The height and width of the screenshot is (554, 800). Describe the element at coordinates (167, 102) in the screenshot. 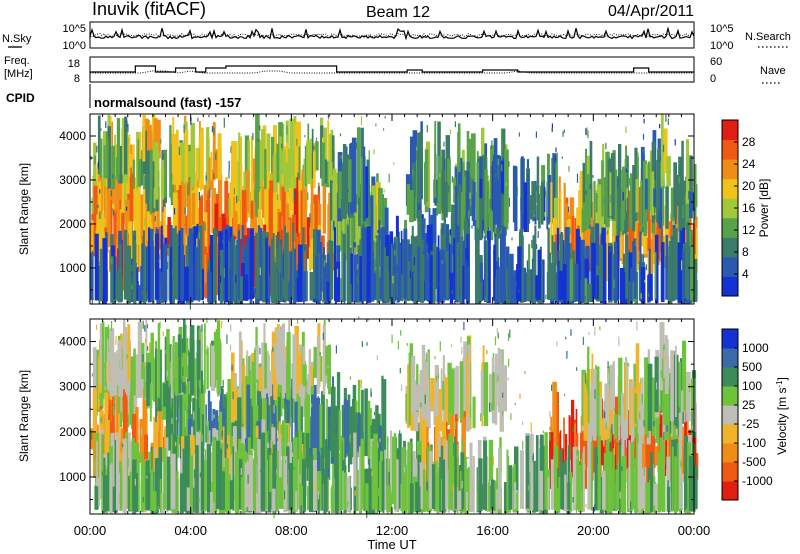

I see `cpid-text: normalsound (fast) -157` at that location.